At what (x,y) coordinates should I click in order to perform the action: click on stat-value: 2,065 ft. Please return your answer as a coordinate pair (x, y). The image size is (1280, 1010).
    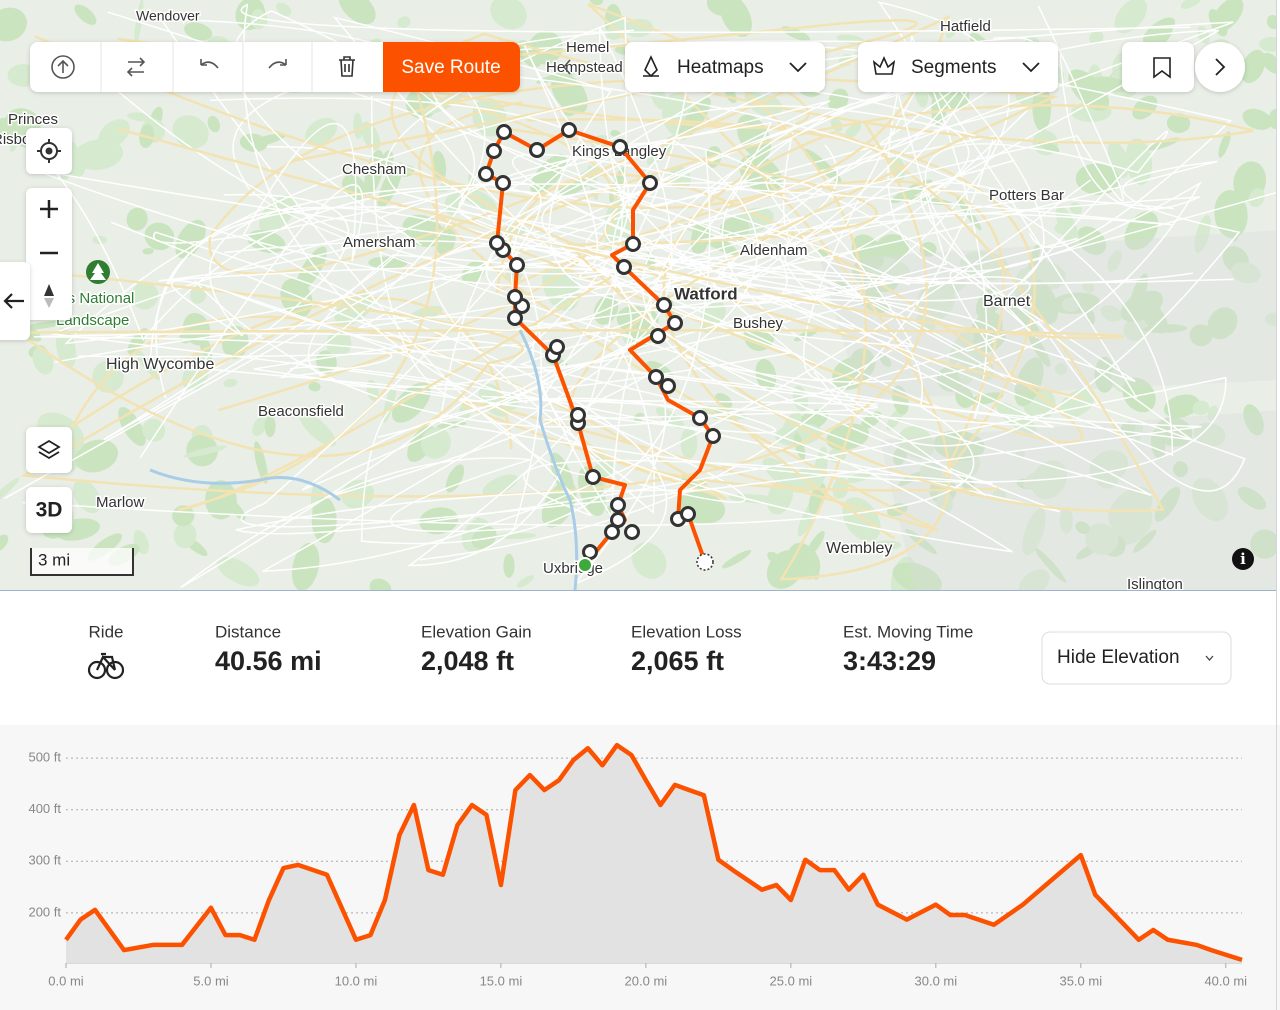
    Looking at the image, I should click on (677, 661).